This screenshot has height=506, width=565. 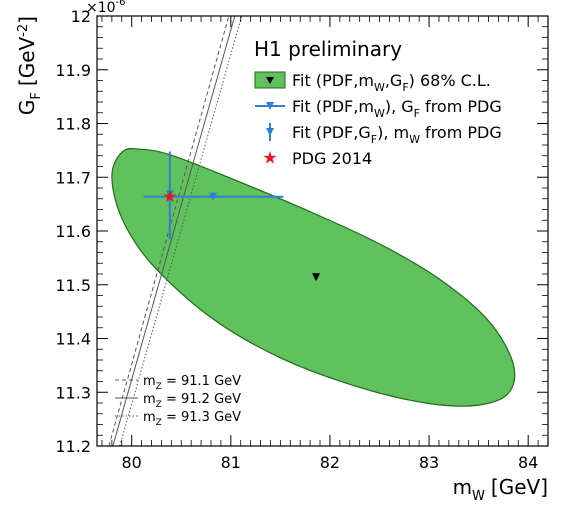 What do you see at coordinates (192, 401) in the screenshot?
I see `mz-legend-label: mZ = 91.2 GeV` at bounding box center [192, 401].